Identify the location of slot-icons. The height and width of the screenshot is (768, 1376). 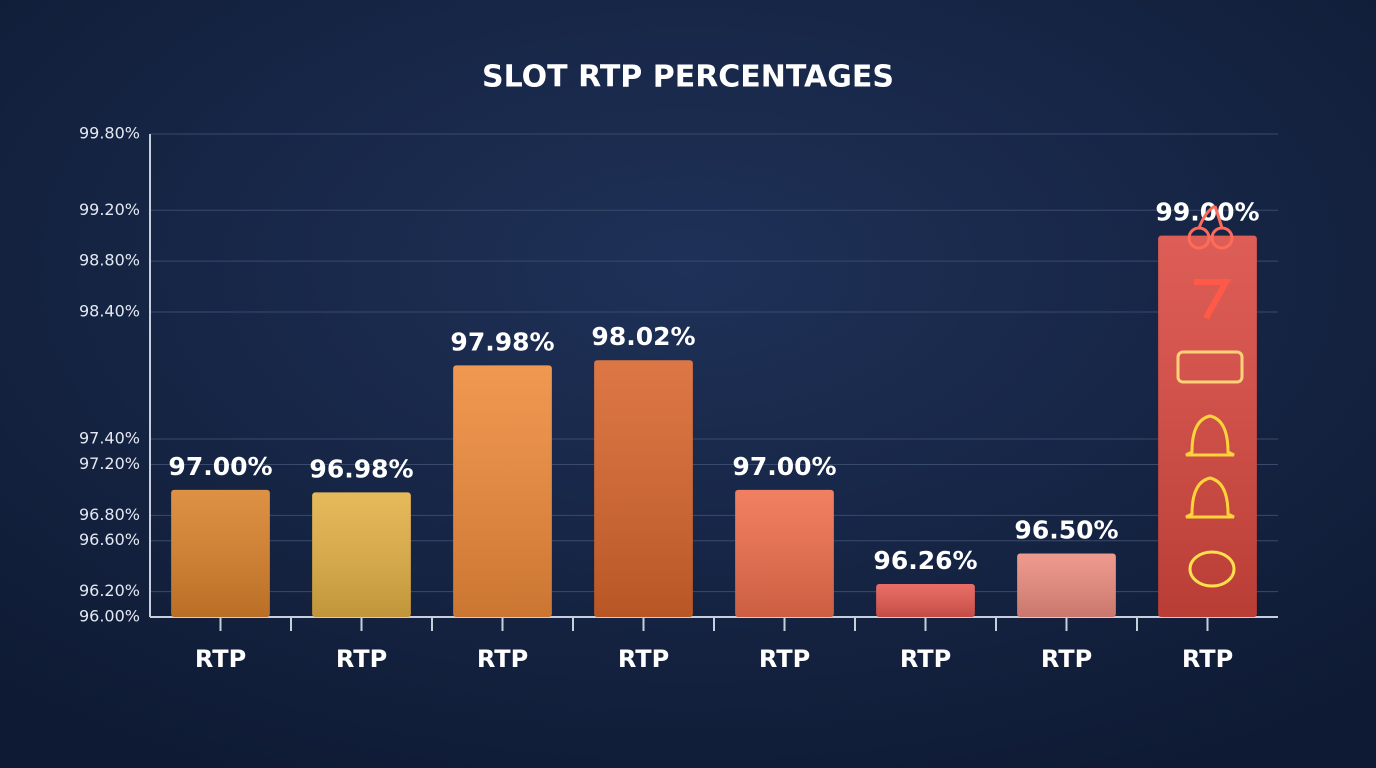
(1210, 396).